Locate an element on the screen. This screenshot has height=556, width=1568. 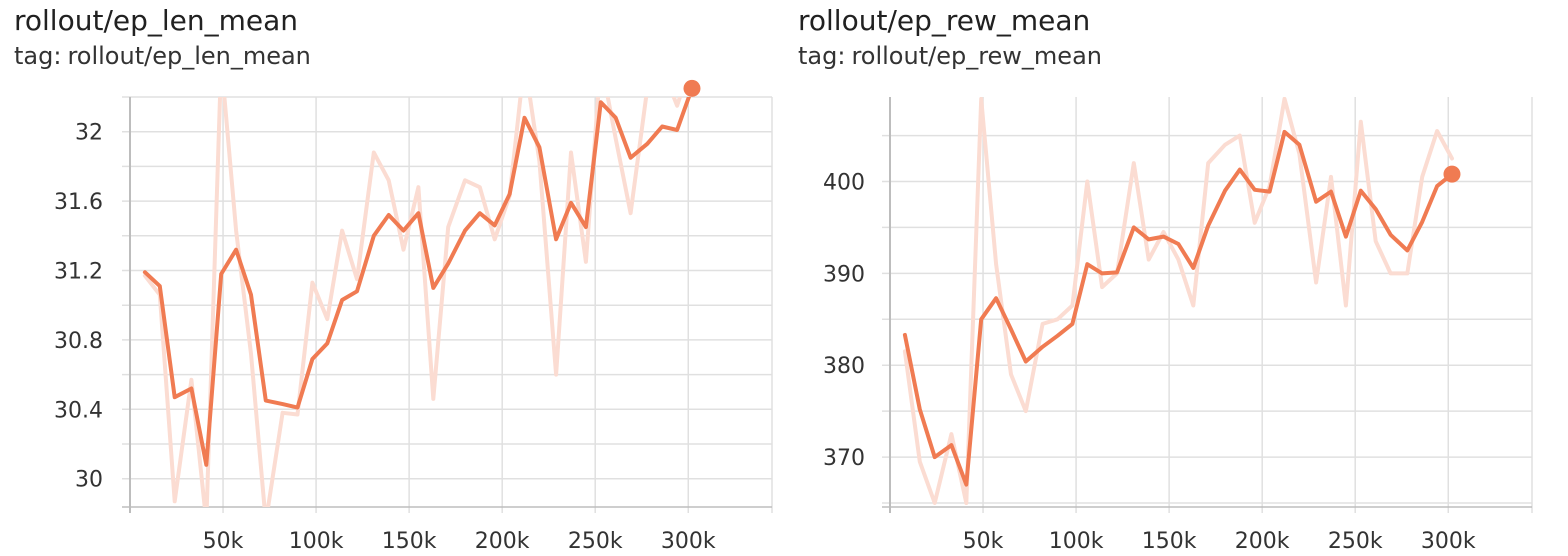
y-tick-label: 400 is located at coordinates (844, 183).